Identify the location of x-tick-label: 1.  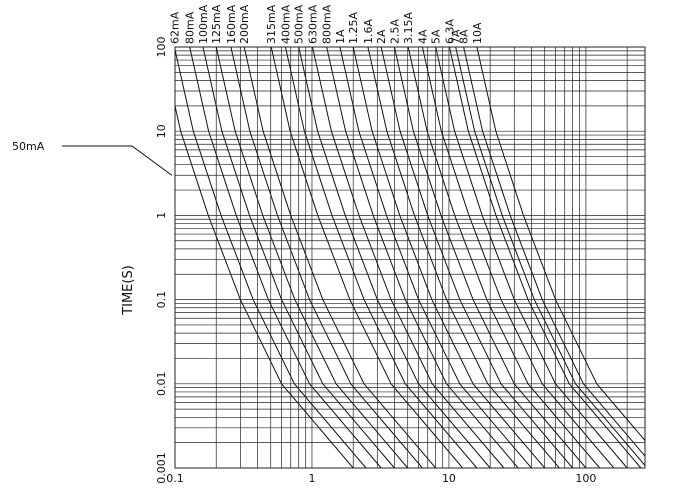
(311, 478).